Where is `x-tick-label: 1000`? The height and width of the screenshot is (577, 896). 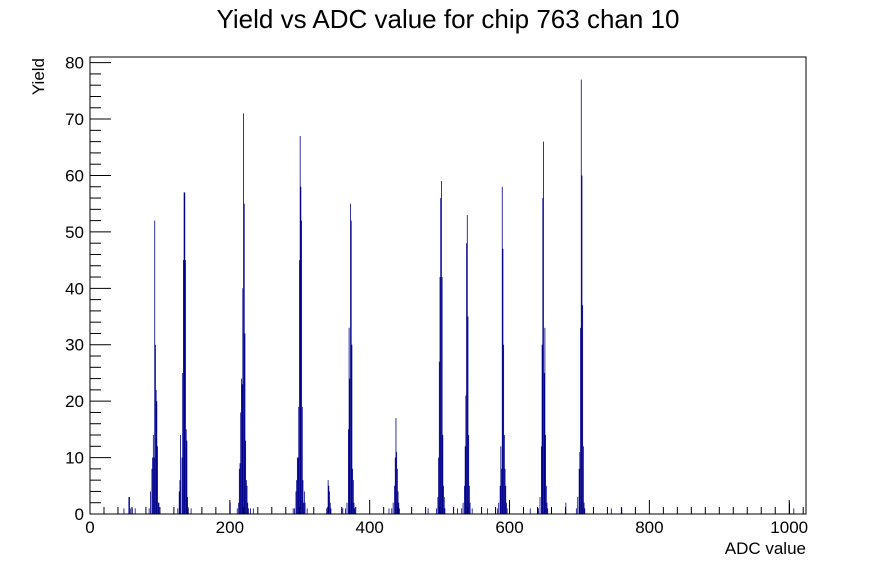 x-tick-label: 1000 is located at coordinates (789, 527).